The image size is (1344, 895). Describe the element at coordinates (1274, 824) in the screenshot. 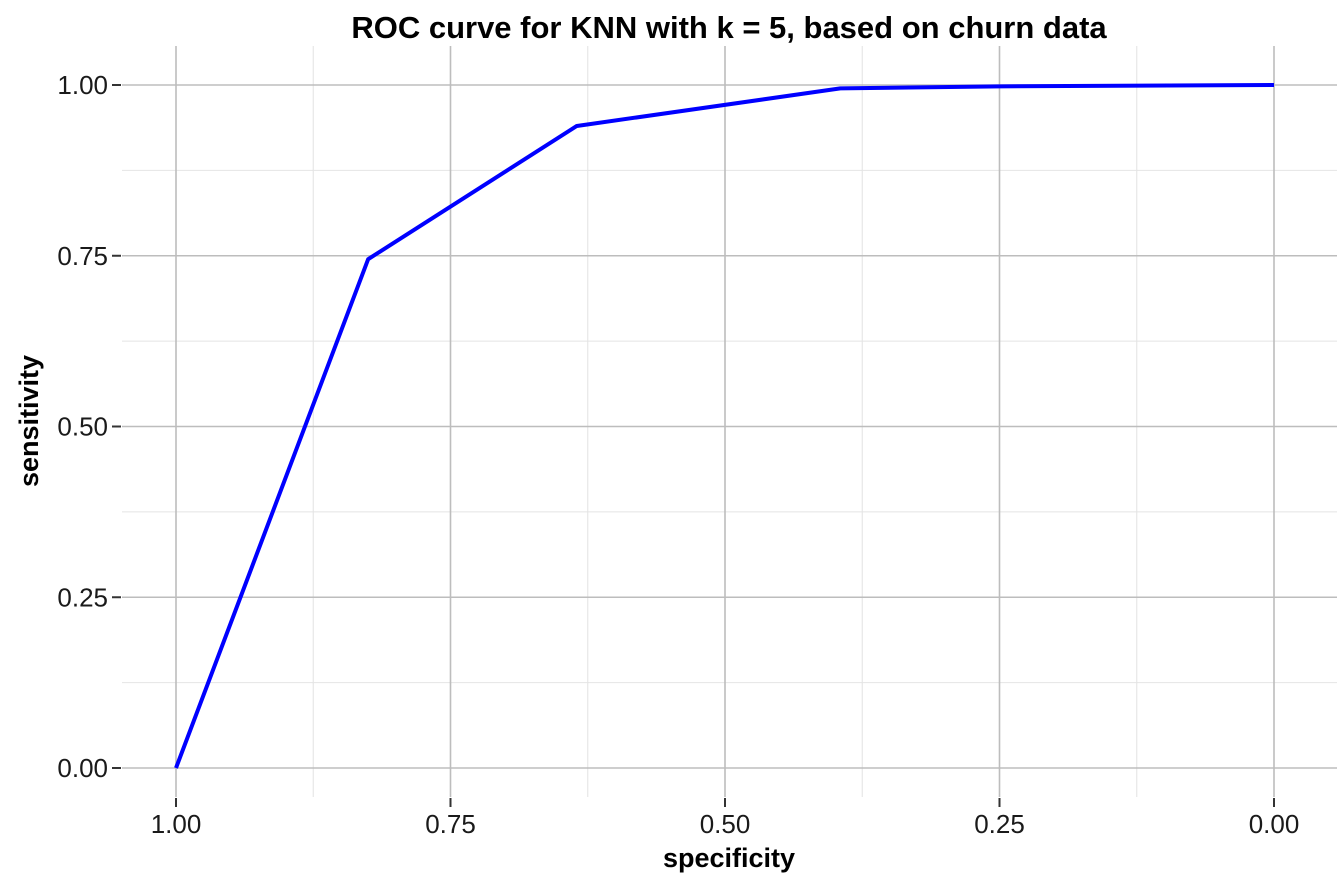

I see `x-tick-label: 0.00` at that location.